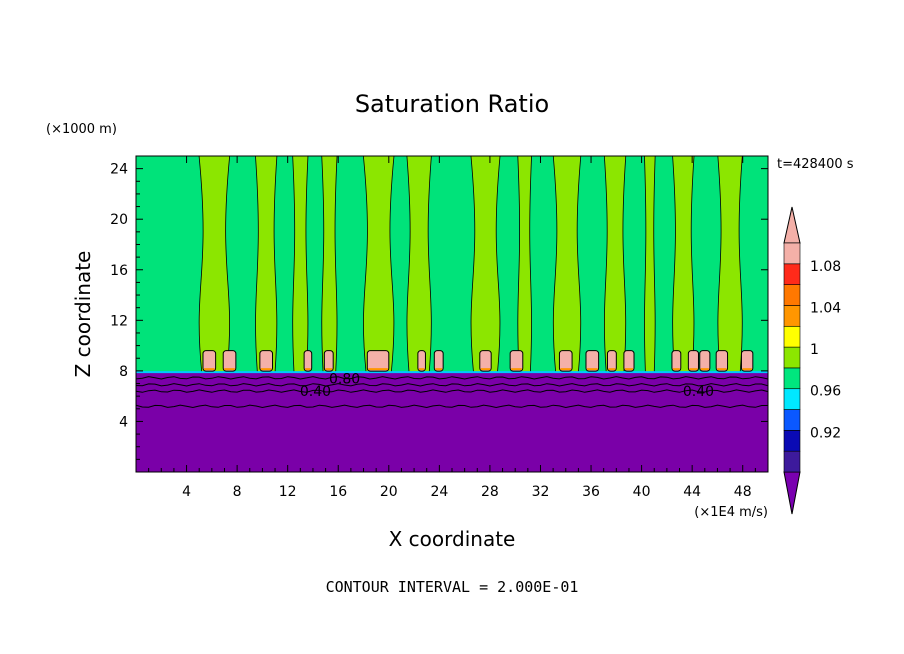 The width and height of the screenshot is (904, 654). Describe the element at coordinates (389, 492) in the screenshot. I see `x-tick-label: 20` at that location.